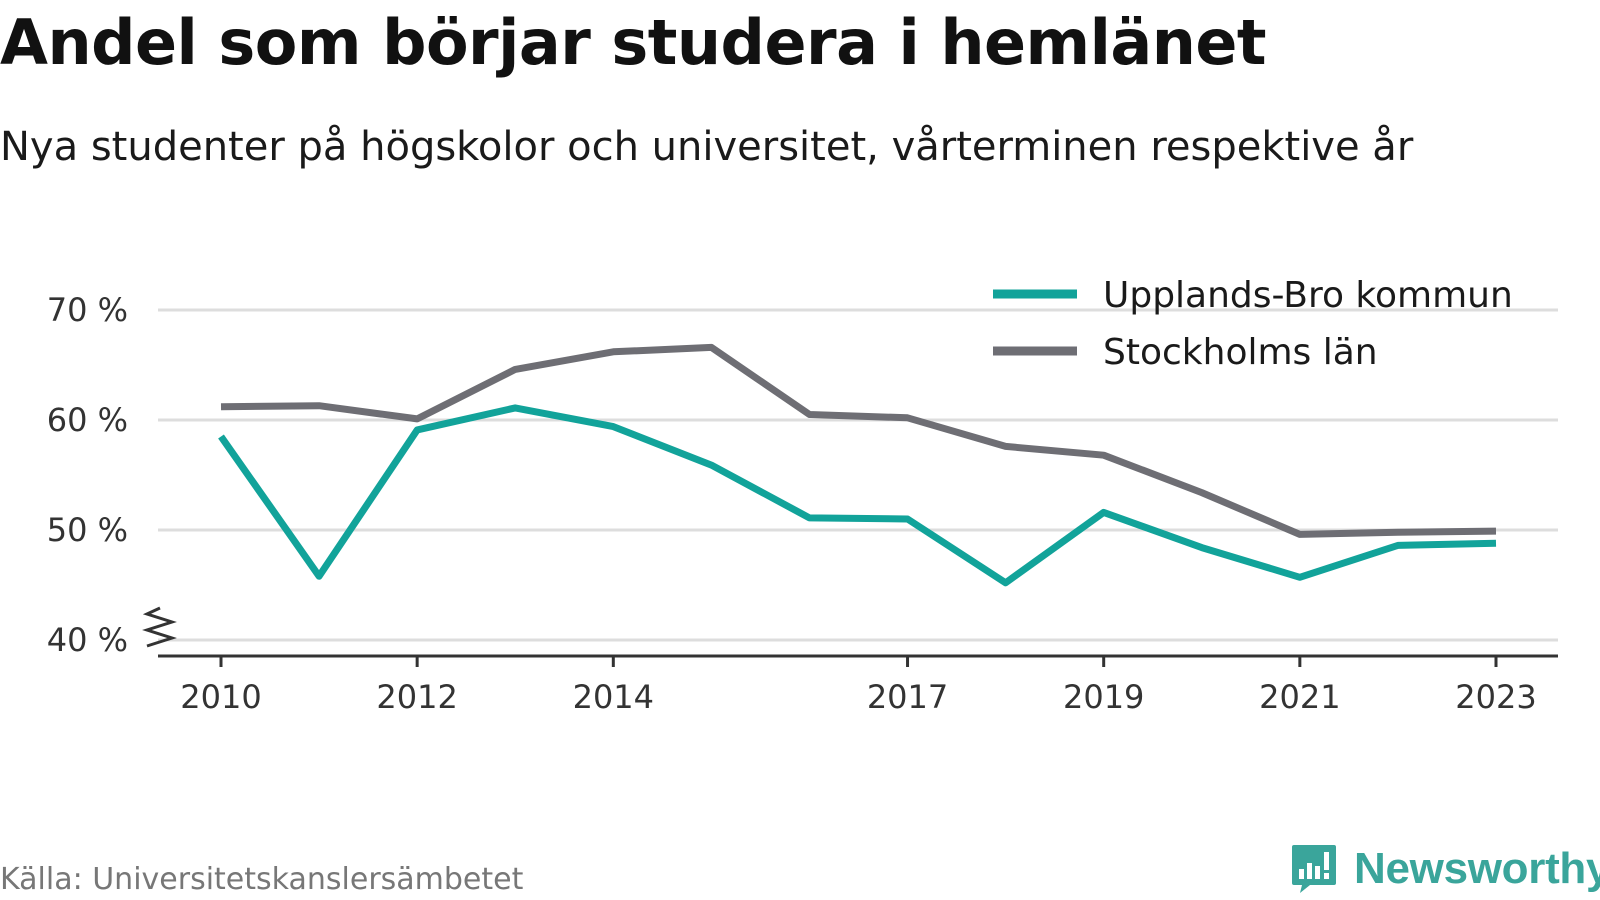 This screenshot has width=1600, height=900. What do you see at coordinates (87, 310) in the screenshot?
I see `y-tick-label-70: 70 %` at bounding box center [87, 310].